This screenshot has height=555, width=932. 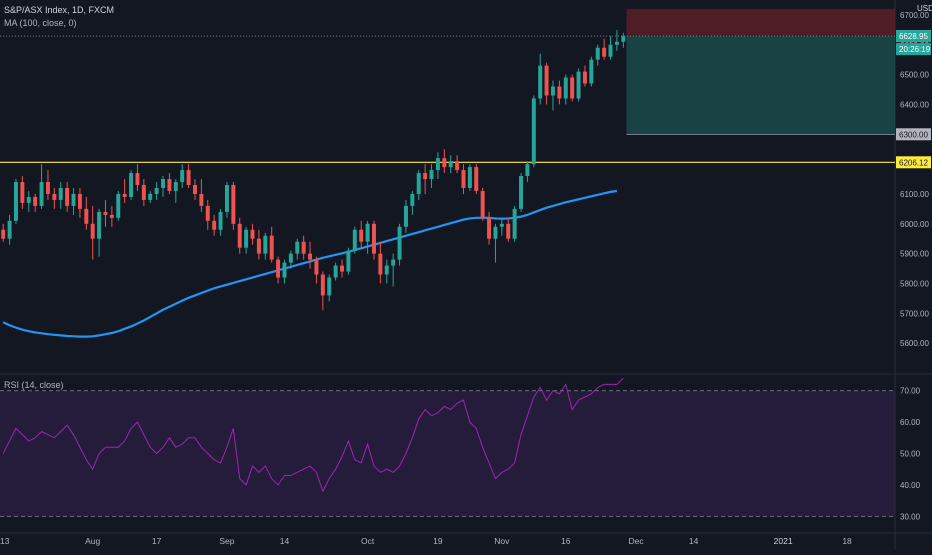 I want to click on position-target-zone, so click(x=761, y=85).